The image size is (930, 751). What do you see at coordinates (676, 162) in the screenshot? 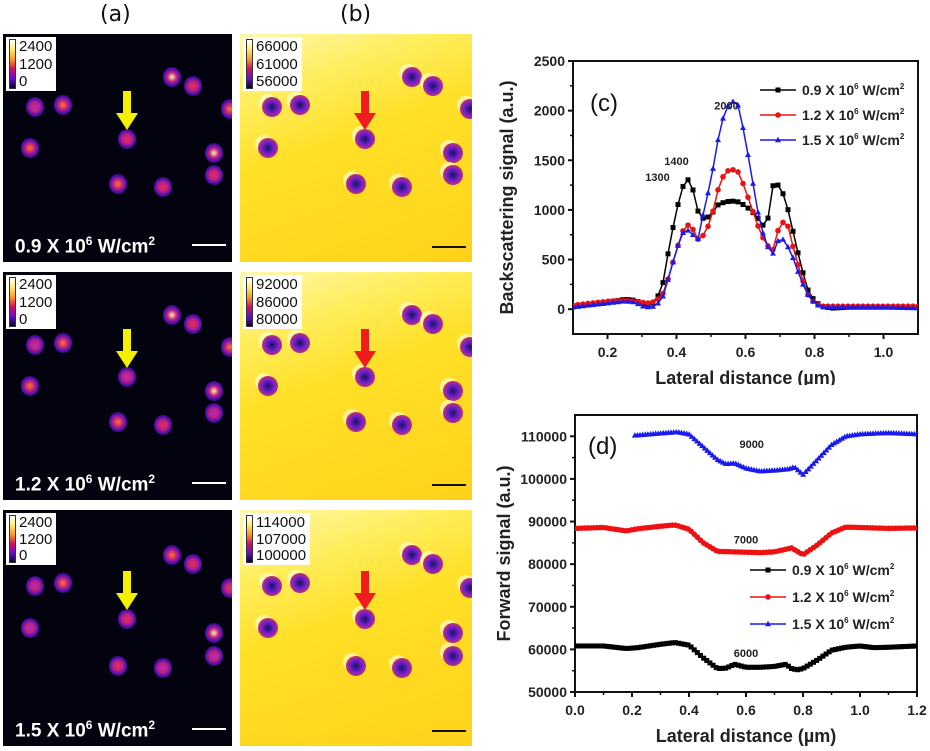
I see `peak-annotation: 1400` at bounding box center [676, 162].